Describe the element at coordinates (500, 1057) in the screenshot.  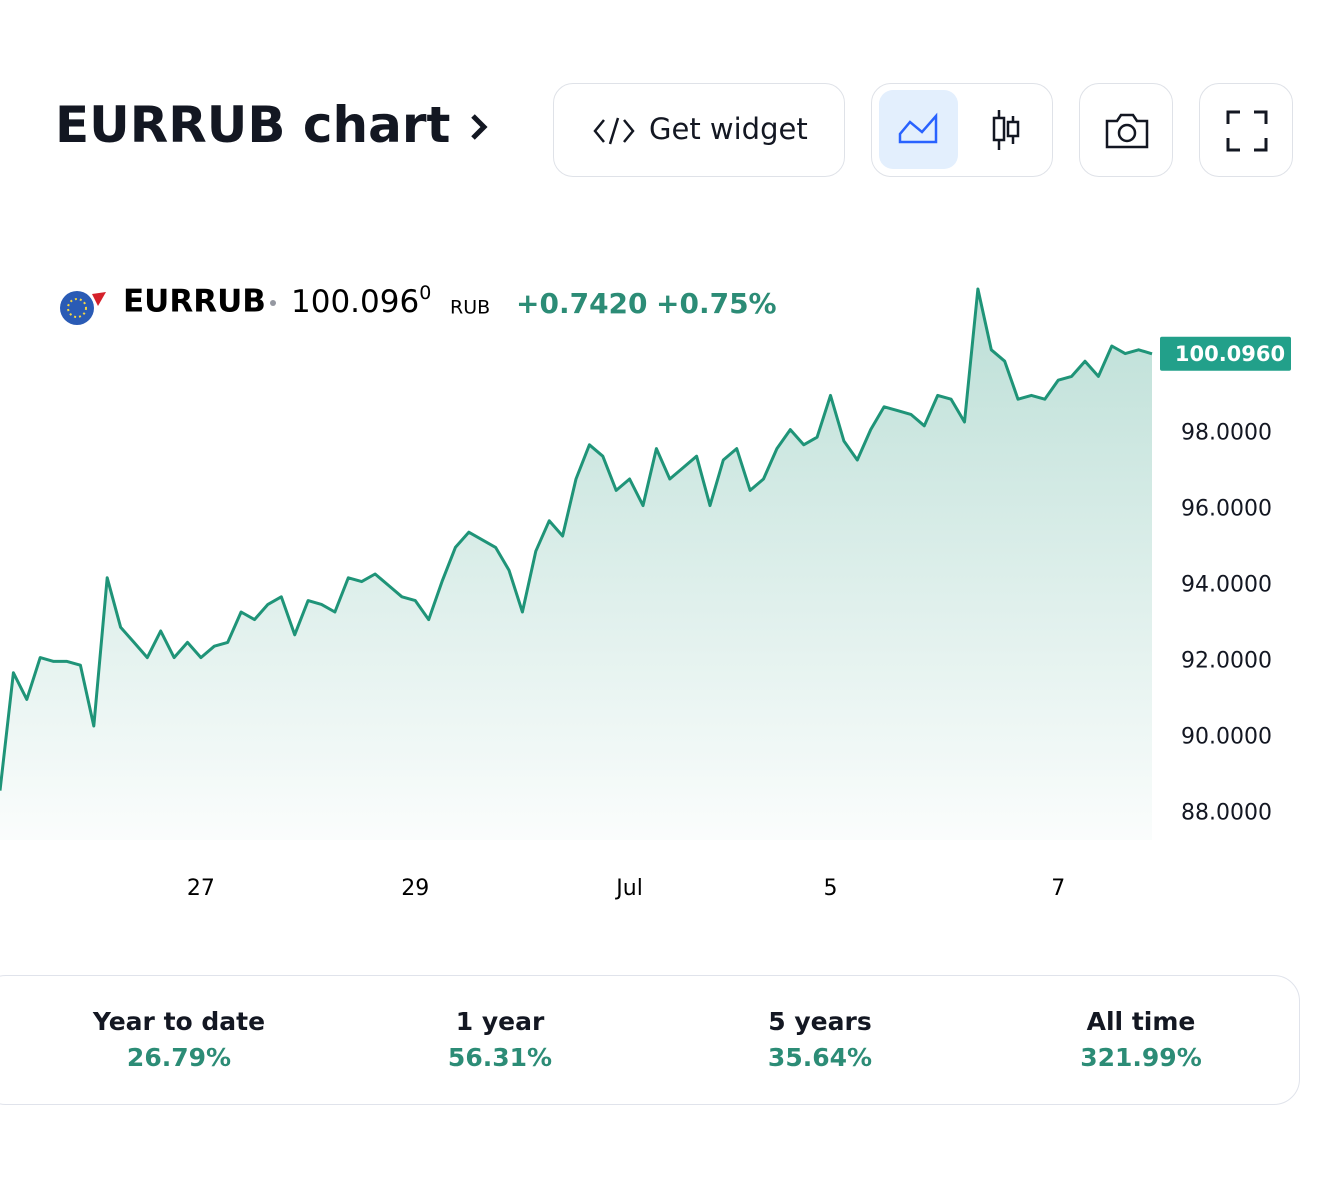
I see `period-value: 56.31%` at that location.